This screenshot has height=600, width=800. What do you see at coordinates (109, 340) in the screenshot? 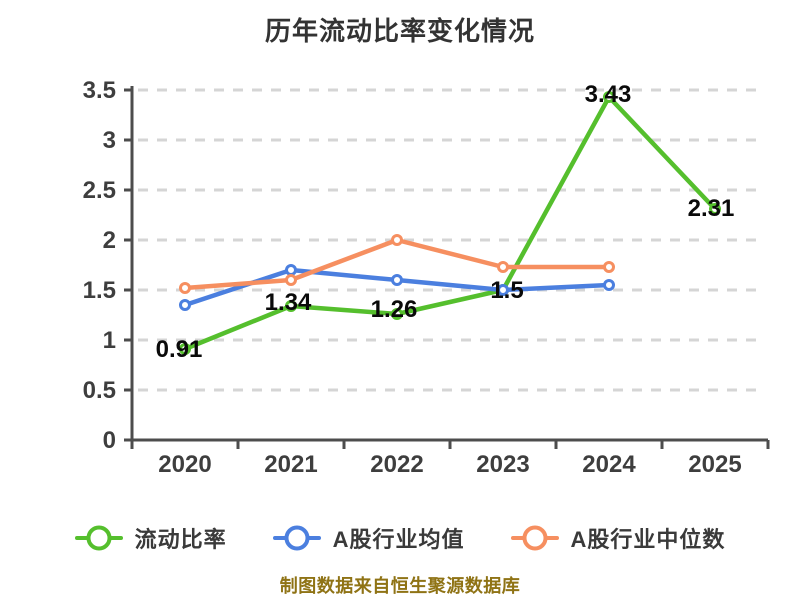
I see `svg-text: 1` at bounding box center [109, 340].